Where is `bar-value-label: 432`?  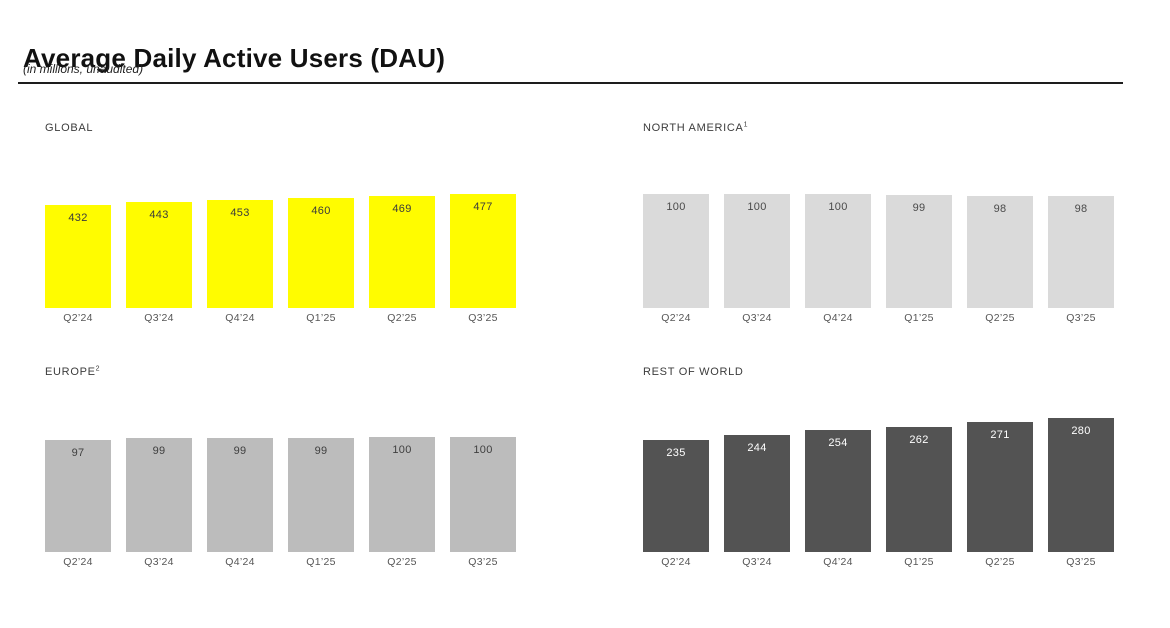 bar-value-label: 432 is located at coordinates (78, 218).